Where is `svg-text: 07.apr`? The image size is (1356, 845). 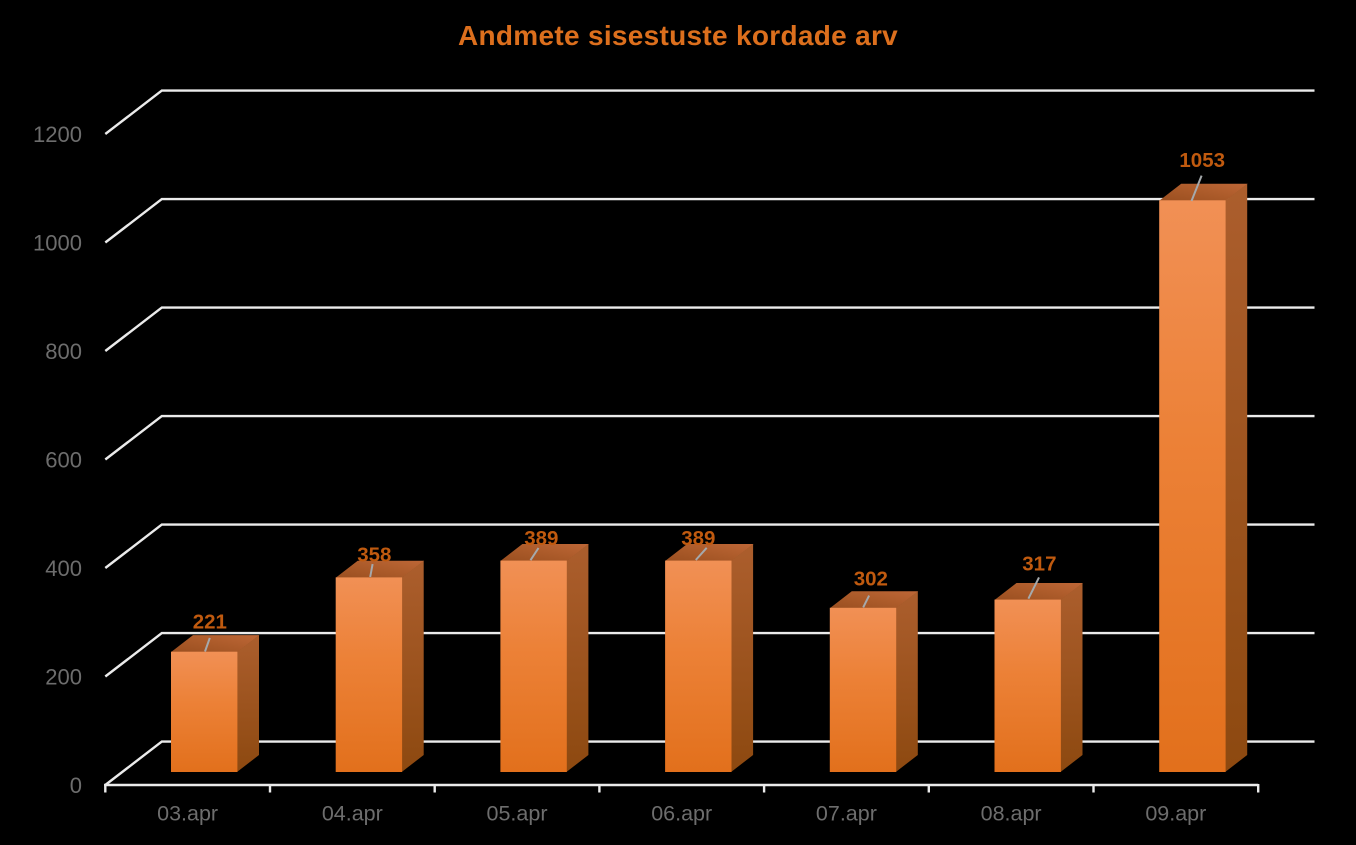 svg-text: 07.apr is located at coordinates (846, 813).